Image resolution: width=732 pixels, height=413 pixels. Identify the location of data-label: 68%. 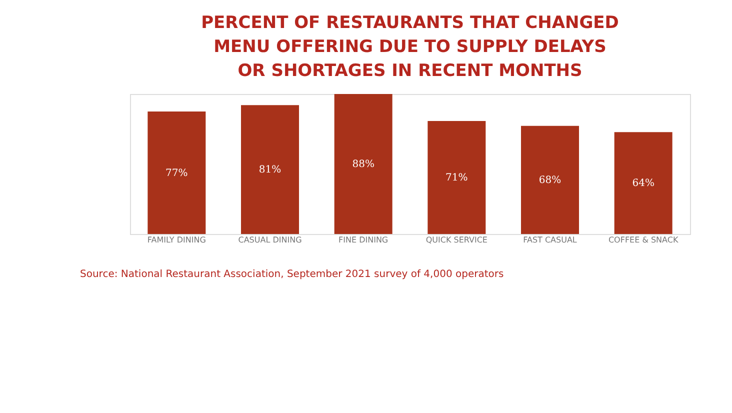
(550, 180).